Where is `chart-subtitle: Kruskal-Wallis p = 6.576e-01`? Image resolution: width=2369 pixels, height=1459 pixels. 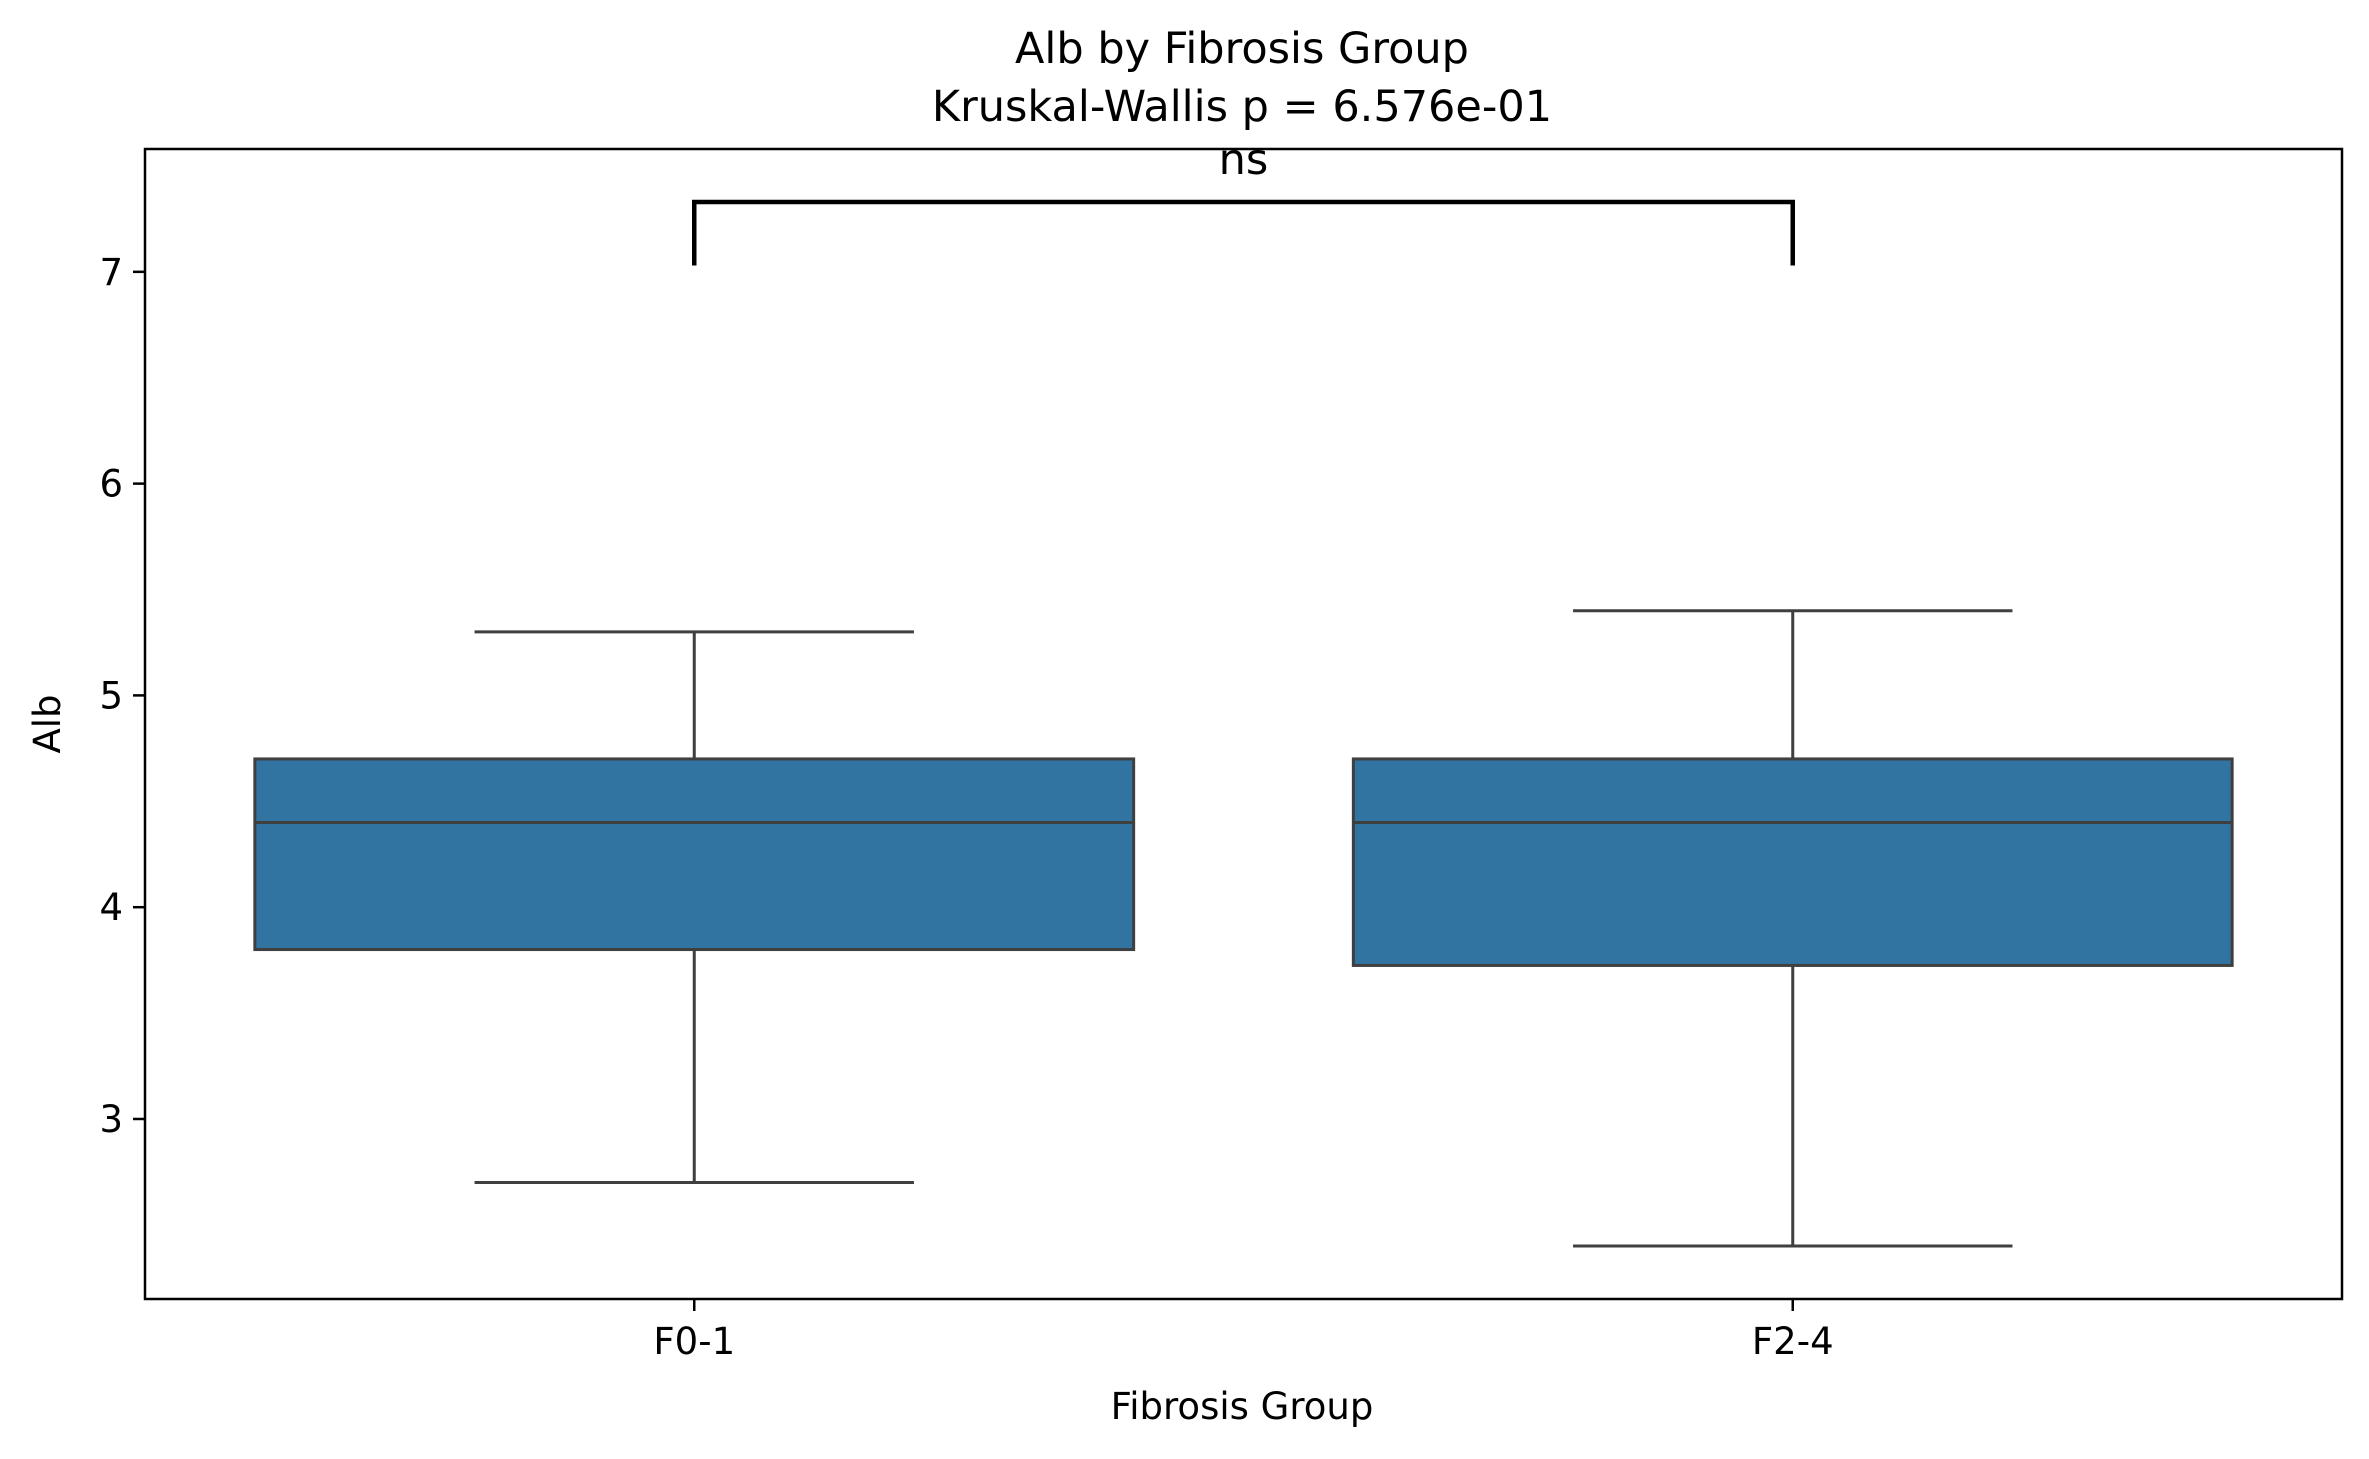 chart-subtitle: Kruskal-Wallis p = 6.576e-01 is located at coordinates (1242, 107).